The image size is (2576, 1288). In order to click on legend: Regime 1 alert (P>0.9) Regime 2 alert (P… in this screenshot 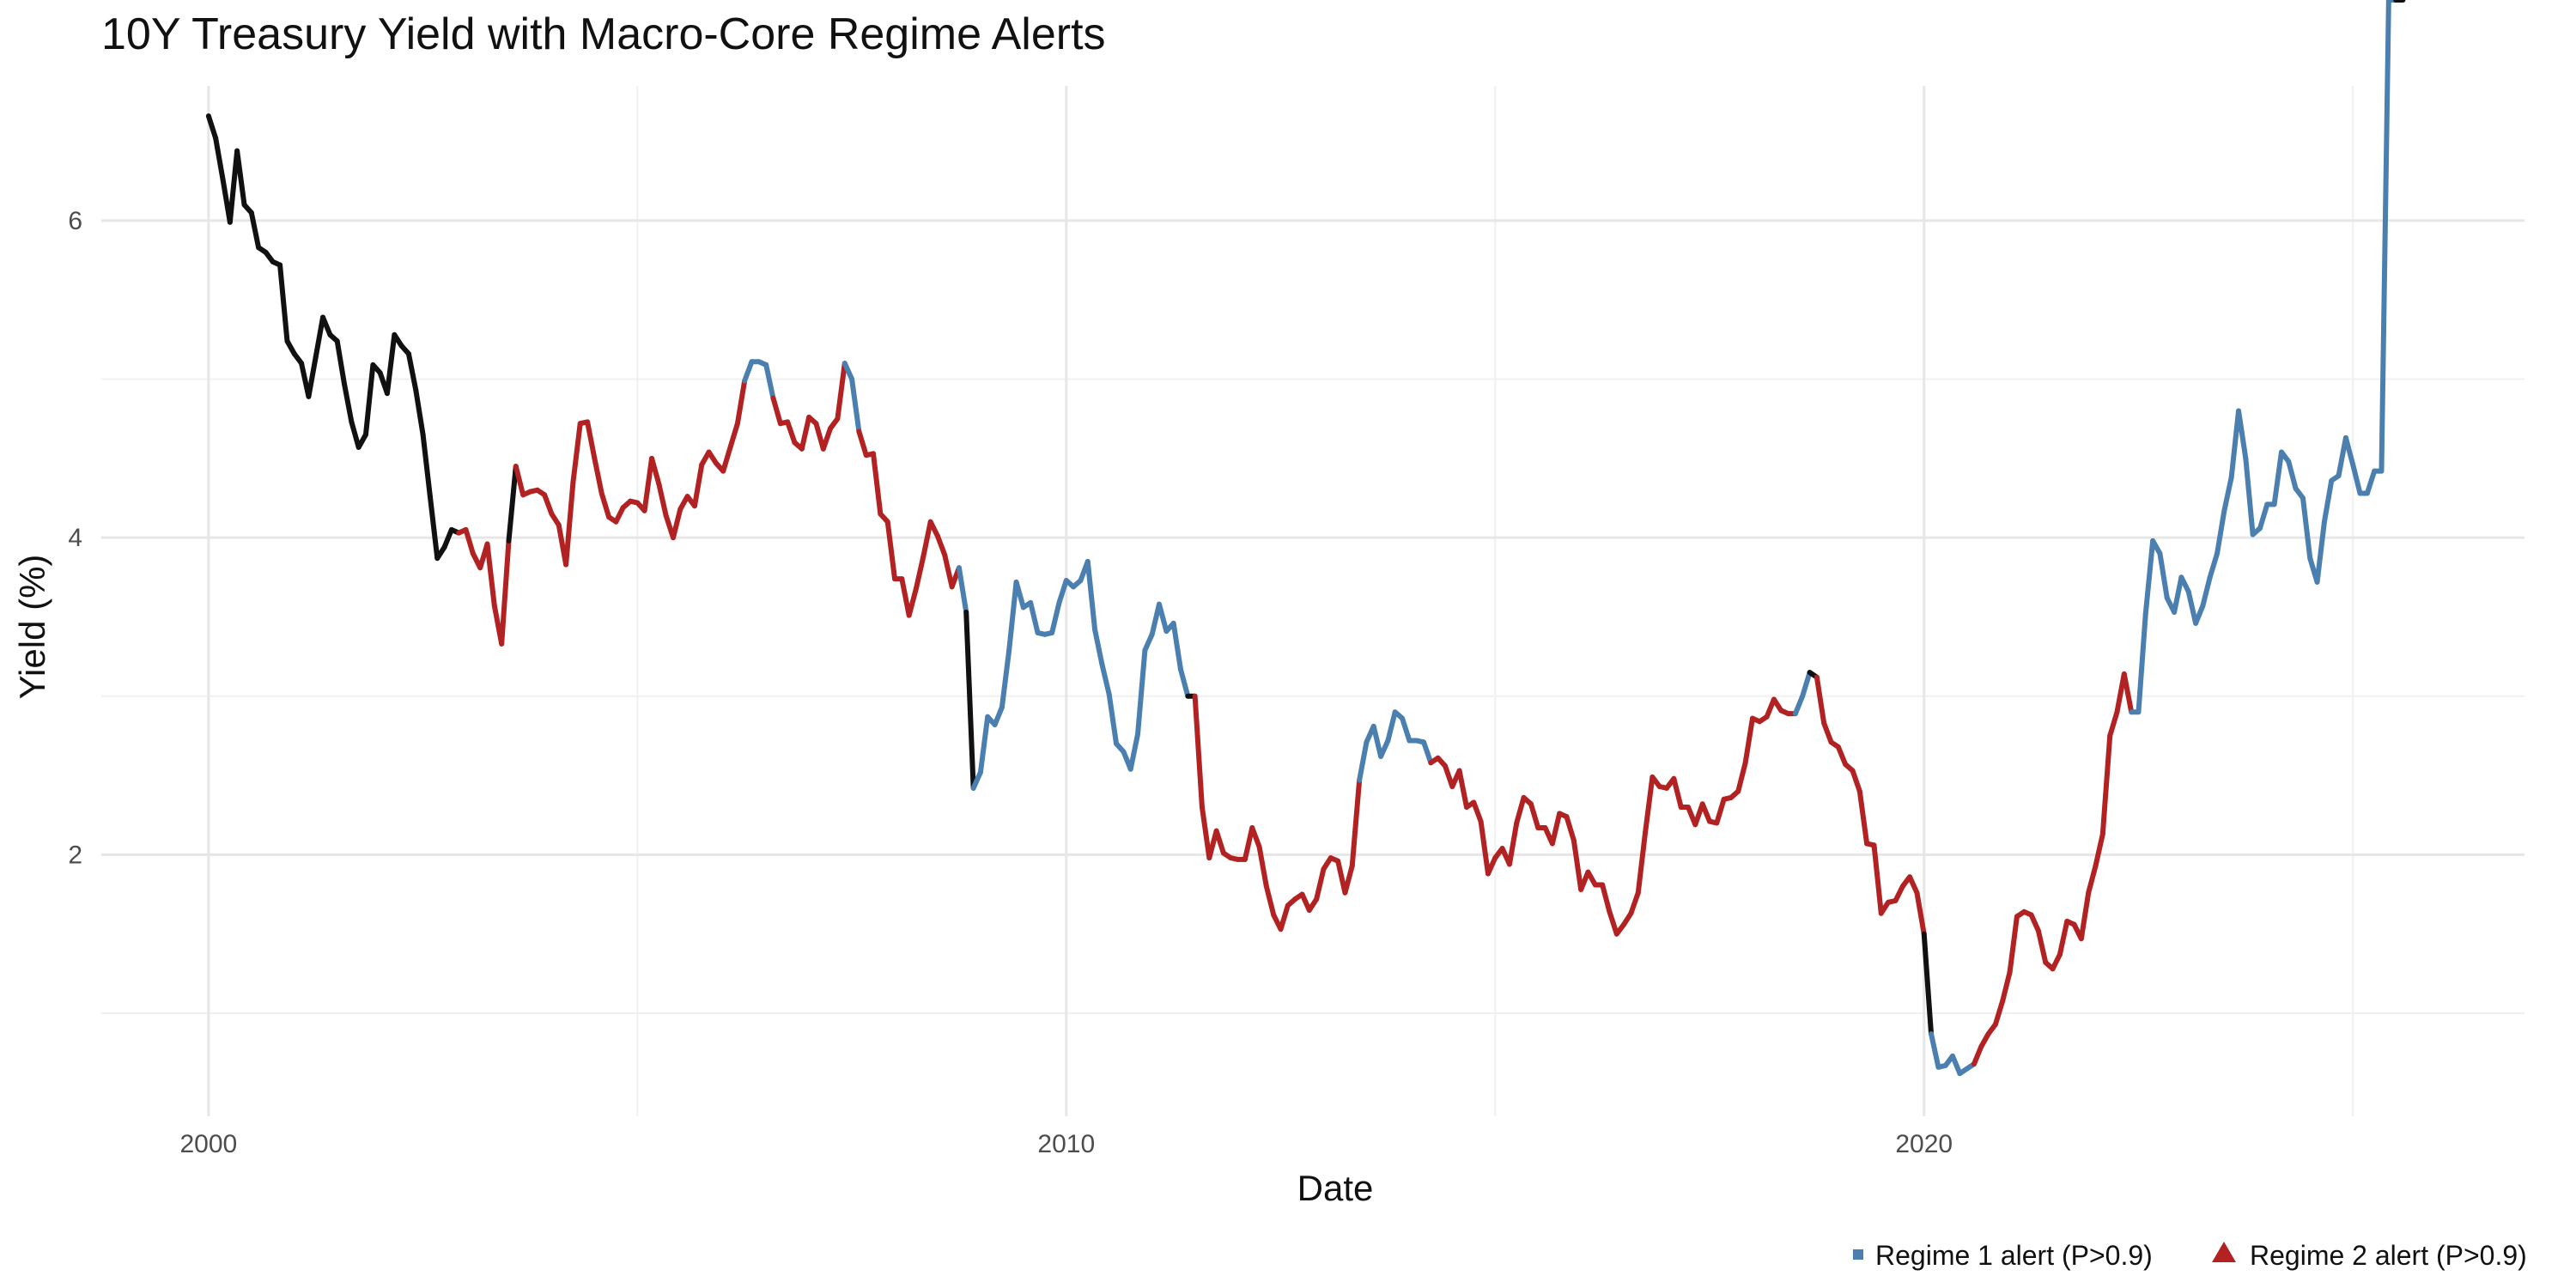, I will do `click(2190, 1255)`.